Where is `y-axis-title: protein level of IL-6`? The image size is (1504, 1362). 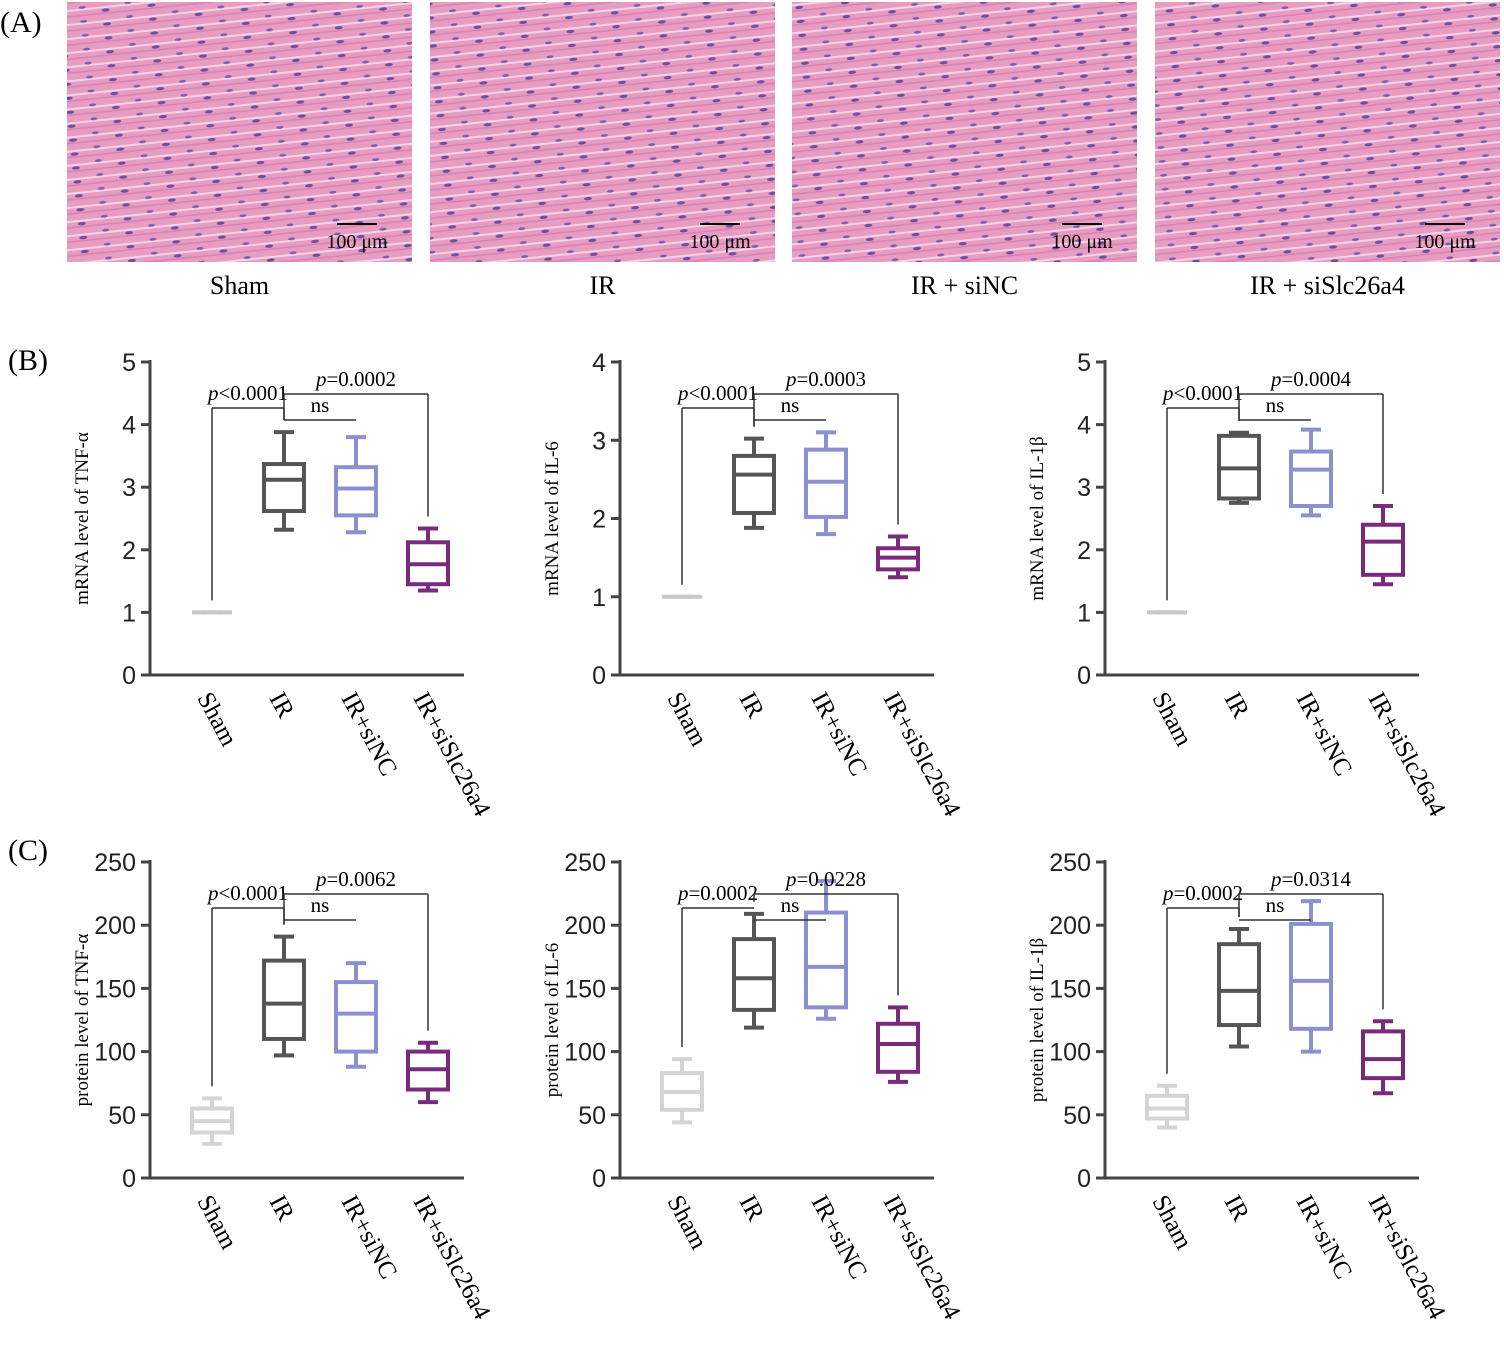
y-axis-title: protein level of IL-6 is located at coordinates (552, 1020).